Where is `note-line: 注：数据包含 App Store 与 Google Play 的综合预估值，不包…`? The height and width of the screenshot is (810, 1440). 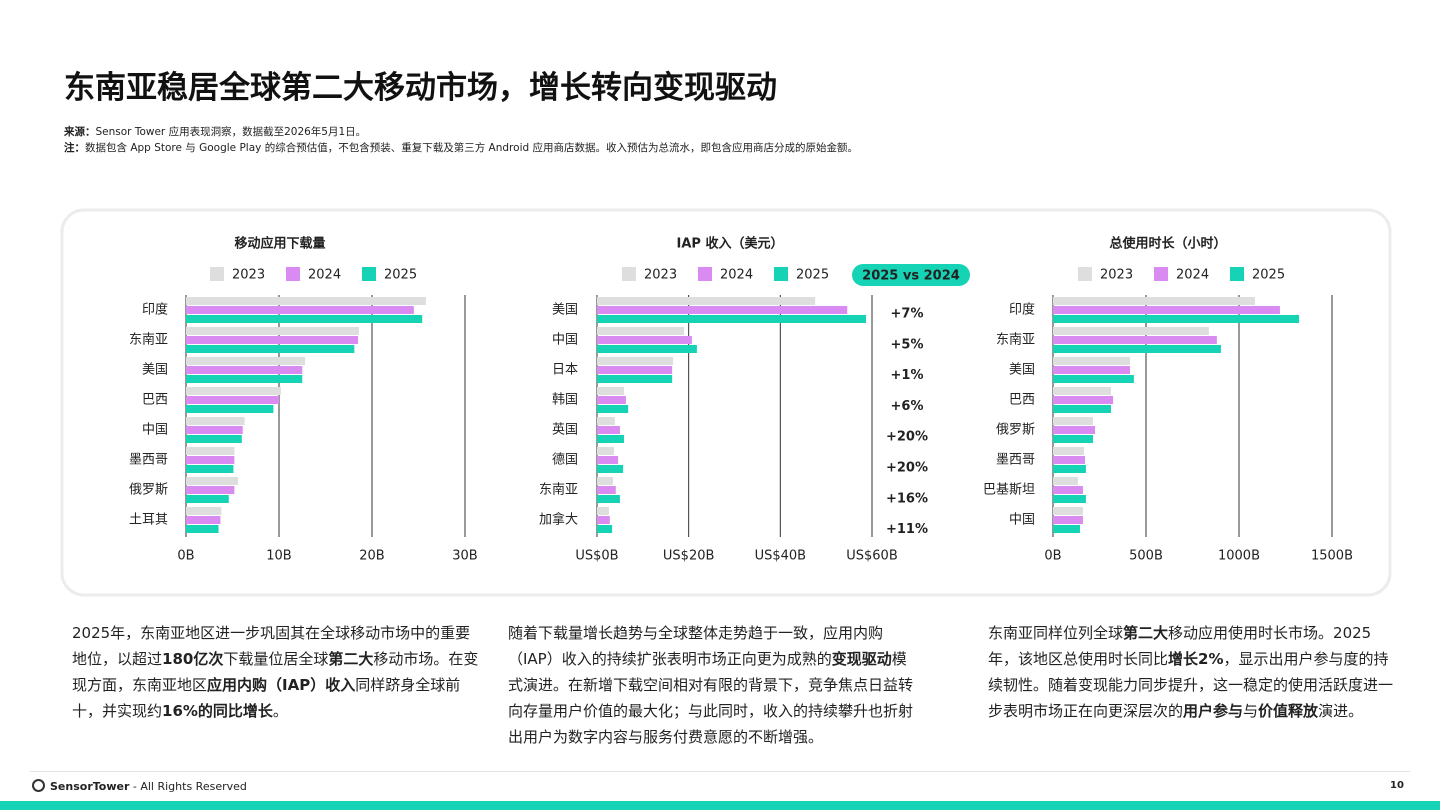
note-line: 注：数据包含 App Store 与 Google Play 的综合预估值，不包… is located at coordinates (461, 147).